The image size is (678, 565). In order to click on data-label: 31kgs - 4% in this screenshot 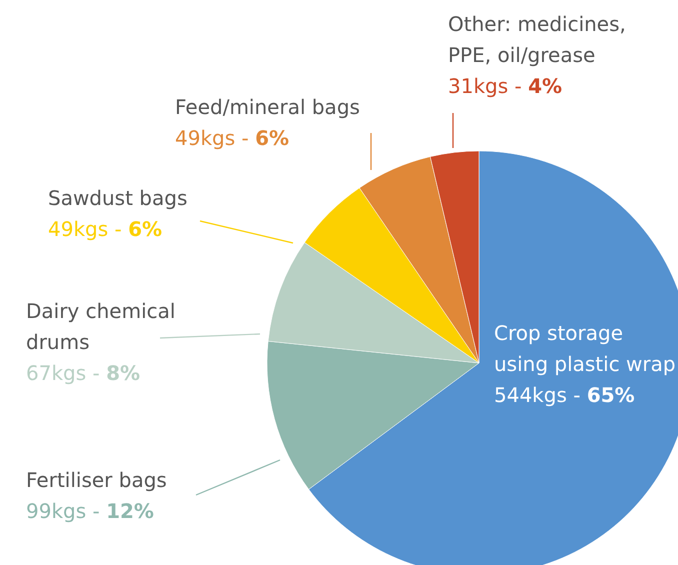, I will do `click(505, 86)`.